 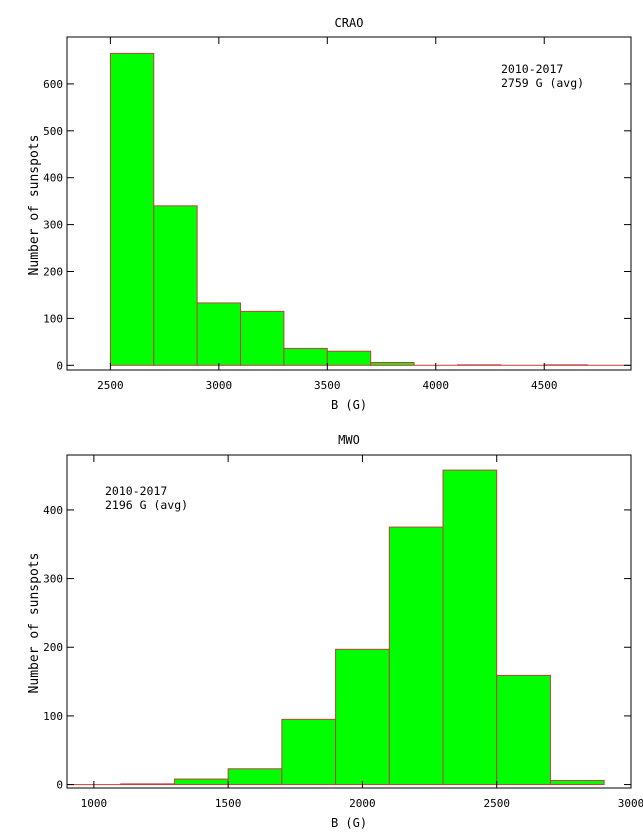 What do you see at coordinates (436, 385) in the screenshot?
I see `x-tick-label: 4000` at bounding box center [436, 385].